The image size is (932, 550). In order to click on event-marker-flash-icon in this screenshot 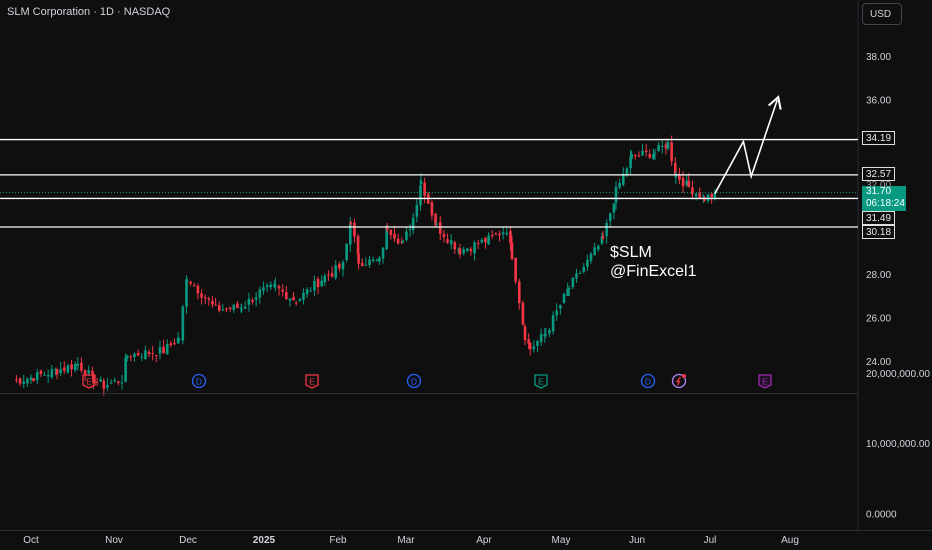, I will do `click(679, 381)`.